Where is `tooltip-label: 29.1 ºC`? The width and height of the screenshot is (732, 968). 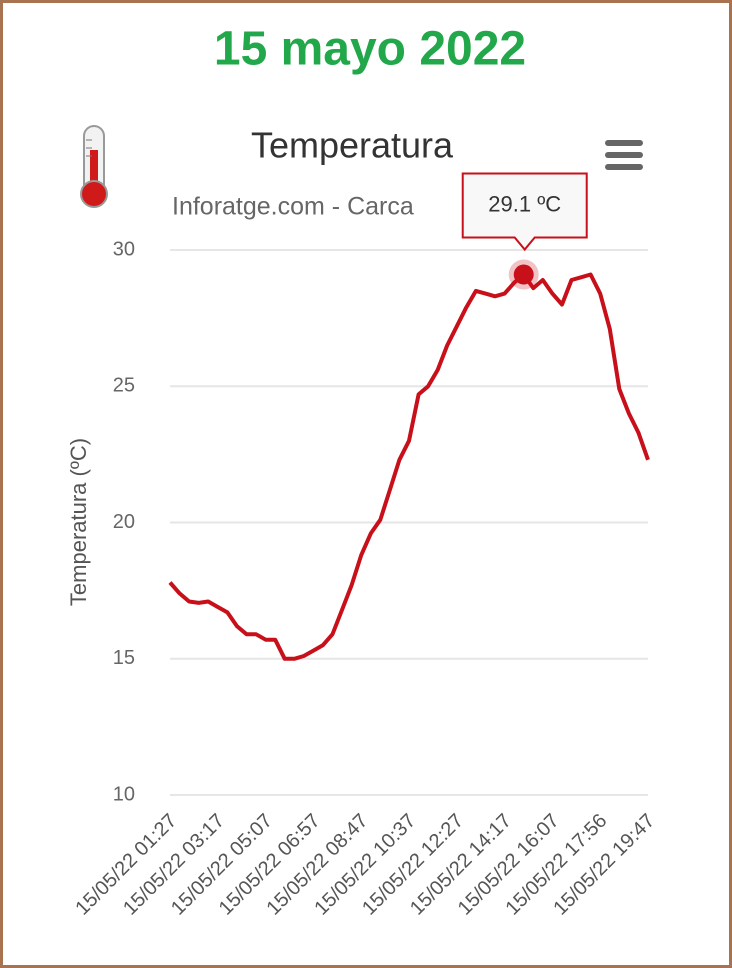
tooltip-label: 29.1 ºC is located at coordinates (524, 203).